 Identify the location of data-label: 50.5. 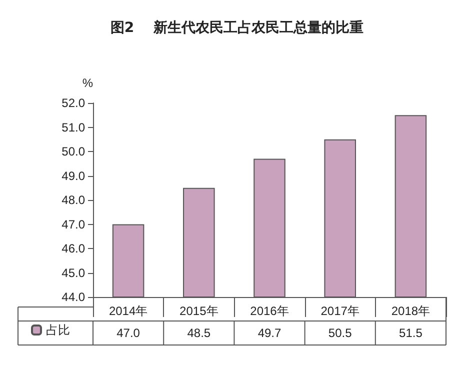
(340, 333).